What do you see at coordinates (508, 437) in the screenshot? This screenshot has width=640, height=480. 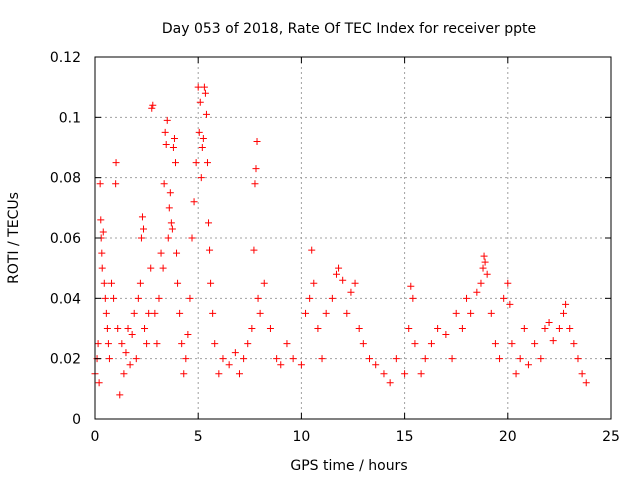 I see `x-tick-label: 20` at bounding box center [508, 437].